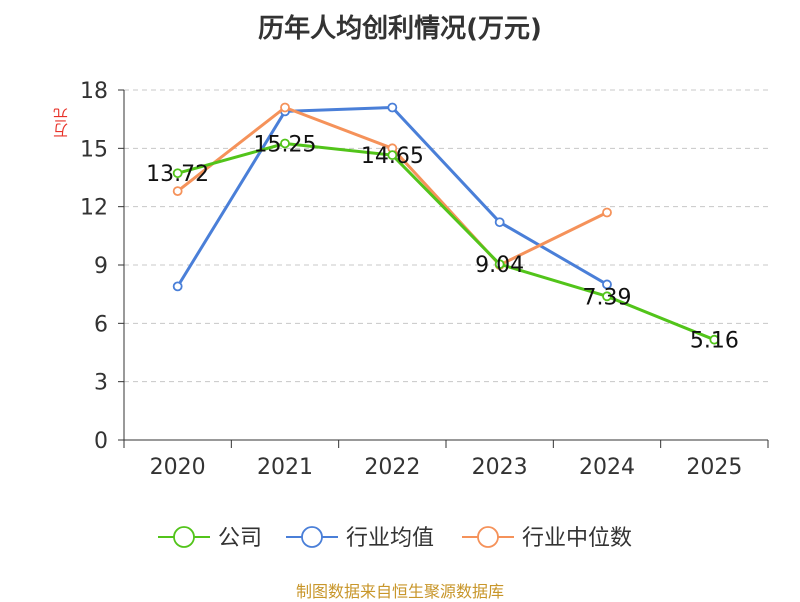 This screenshot has width=800, height=602. I want to click on x-tick-label: 2022, so click(392, 467).